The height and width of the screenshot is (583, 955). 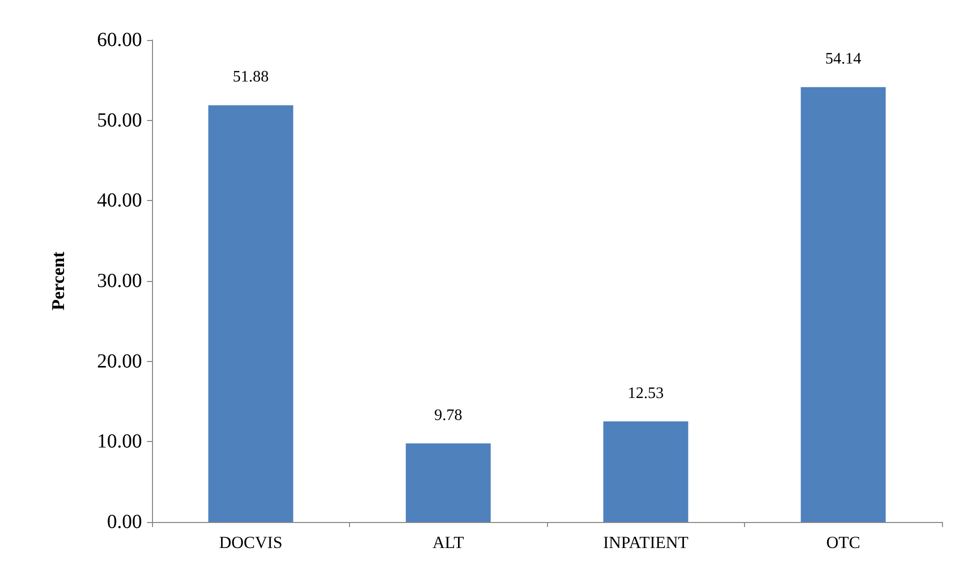 What do you see at coordinates (119, 201) in the screenshot?
I see `y-tick-label: 40.00` at bounding box center [119, 201].